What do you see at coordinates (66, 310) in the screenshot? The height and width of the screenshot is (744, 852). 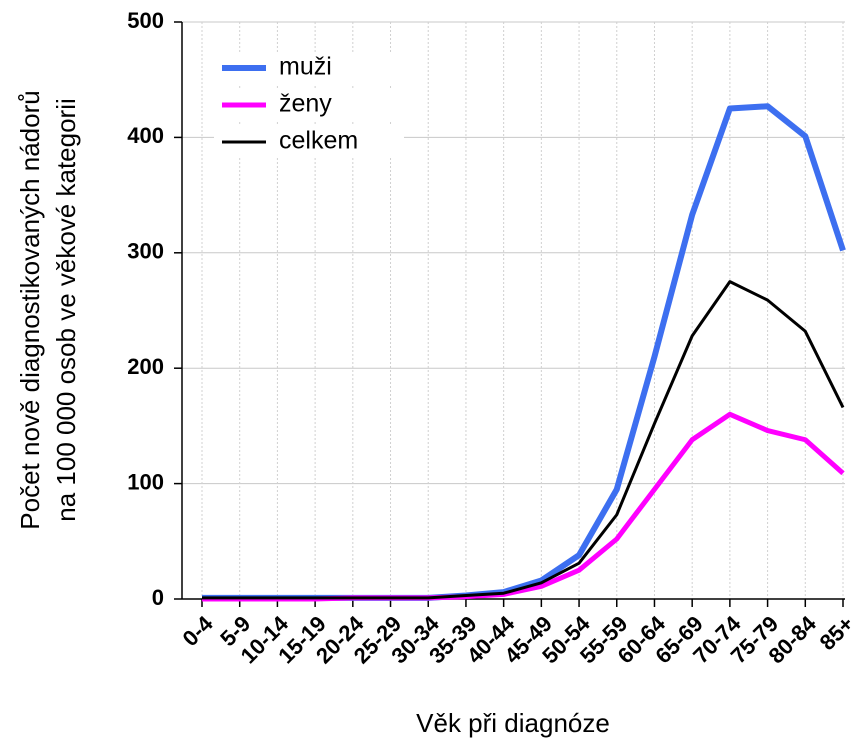 I see `y-axis-title: na 100 000 osob ve věkové kategorii` at bounding box center [66, 310].